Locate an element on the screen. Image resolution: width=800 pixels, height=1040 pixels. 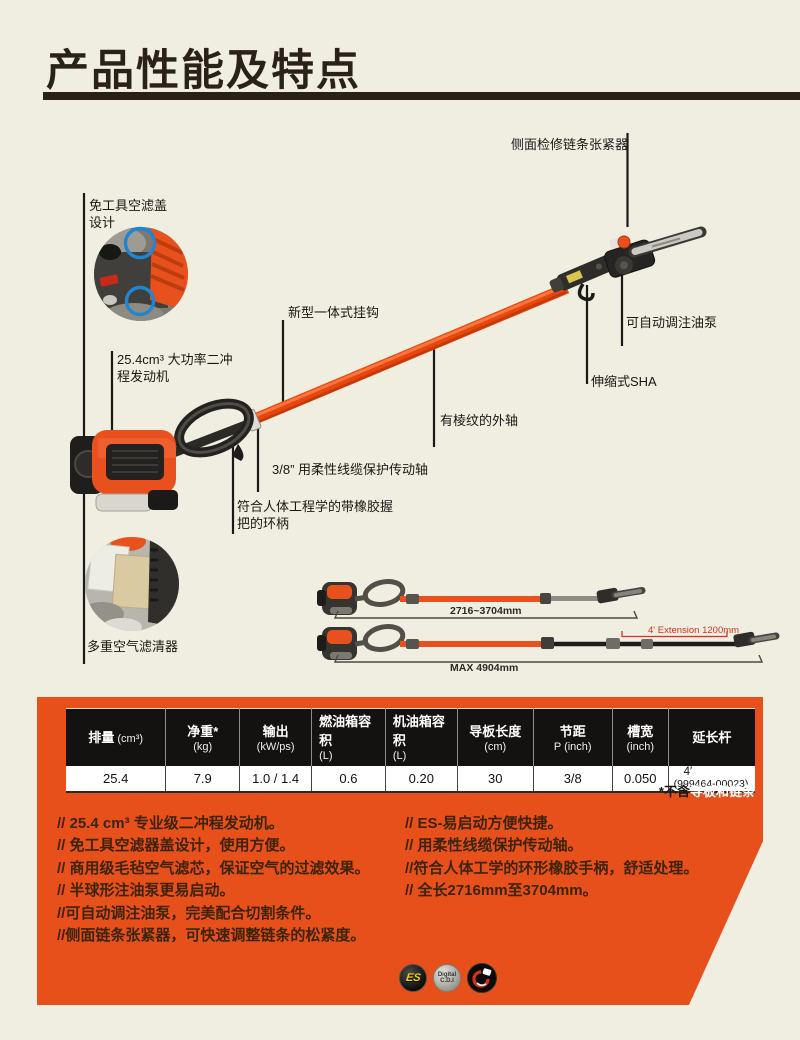
page-title: 产品性能及特点 is located at coordinates (203, 71).